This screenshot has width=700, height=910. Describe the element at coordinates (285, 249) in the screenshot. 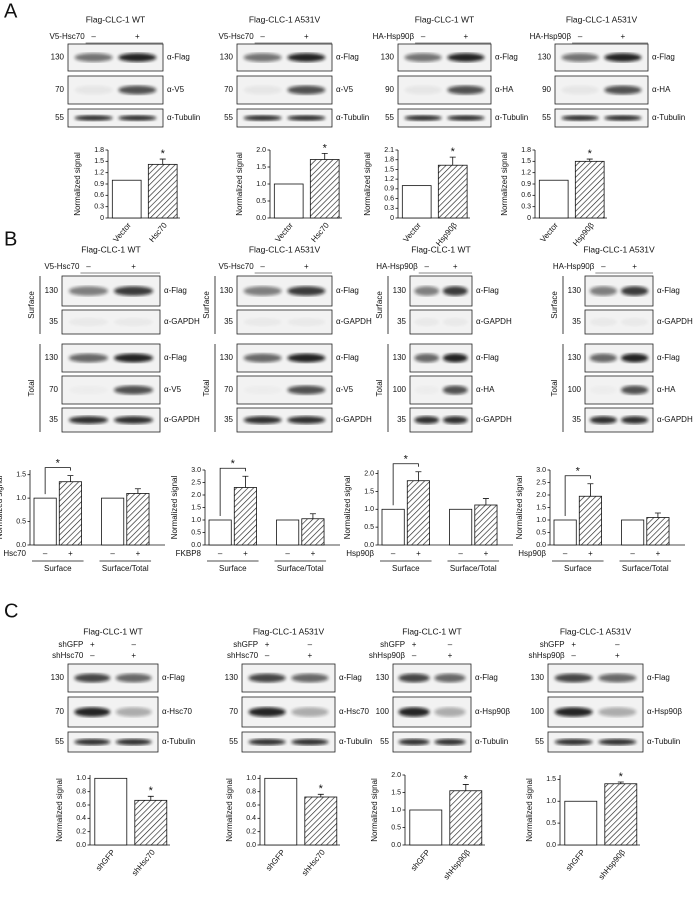

I see `column-title: Flag-CLC-1 A531V` at that location.